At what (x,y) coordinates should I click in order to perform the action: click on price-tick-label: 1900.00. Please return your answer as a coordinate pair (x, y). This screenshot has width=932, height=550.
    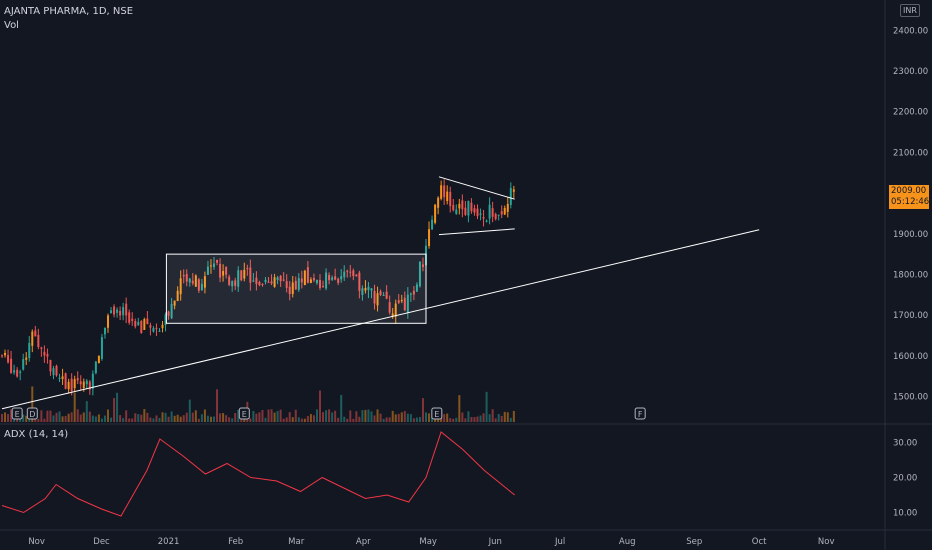
    Looking at the image, I should click on (910, 235).